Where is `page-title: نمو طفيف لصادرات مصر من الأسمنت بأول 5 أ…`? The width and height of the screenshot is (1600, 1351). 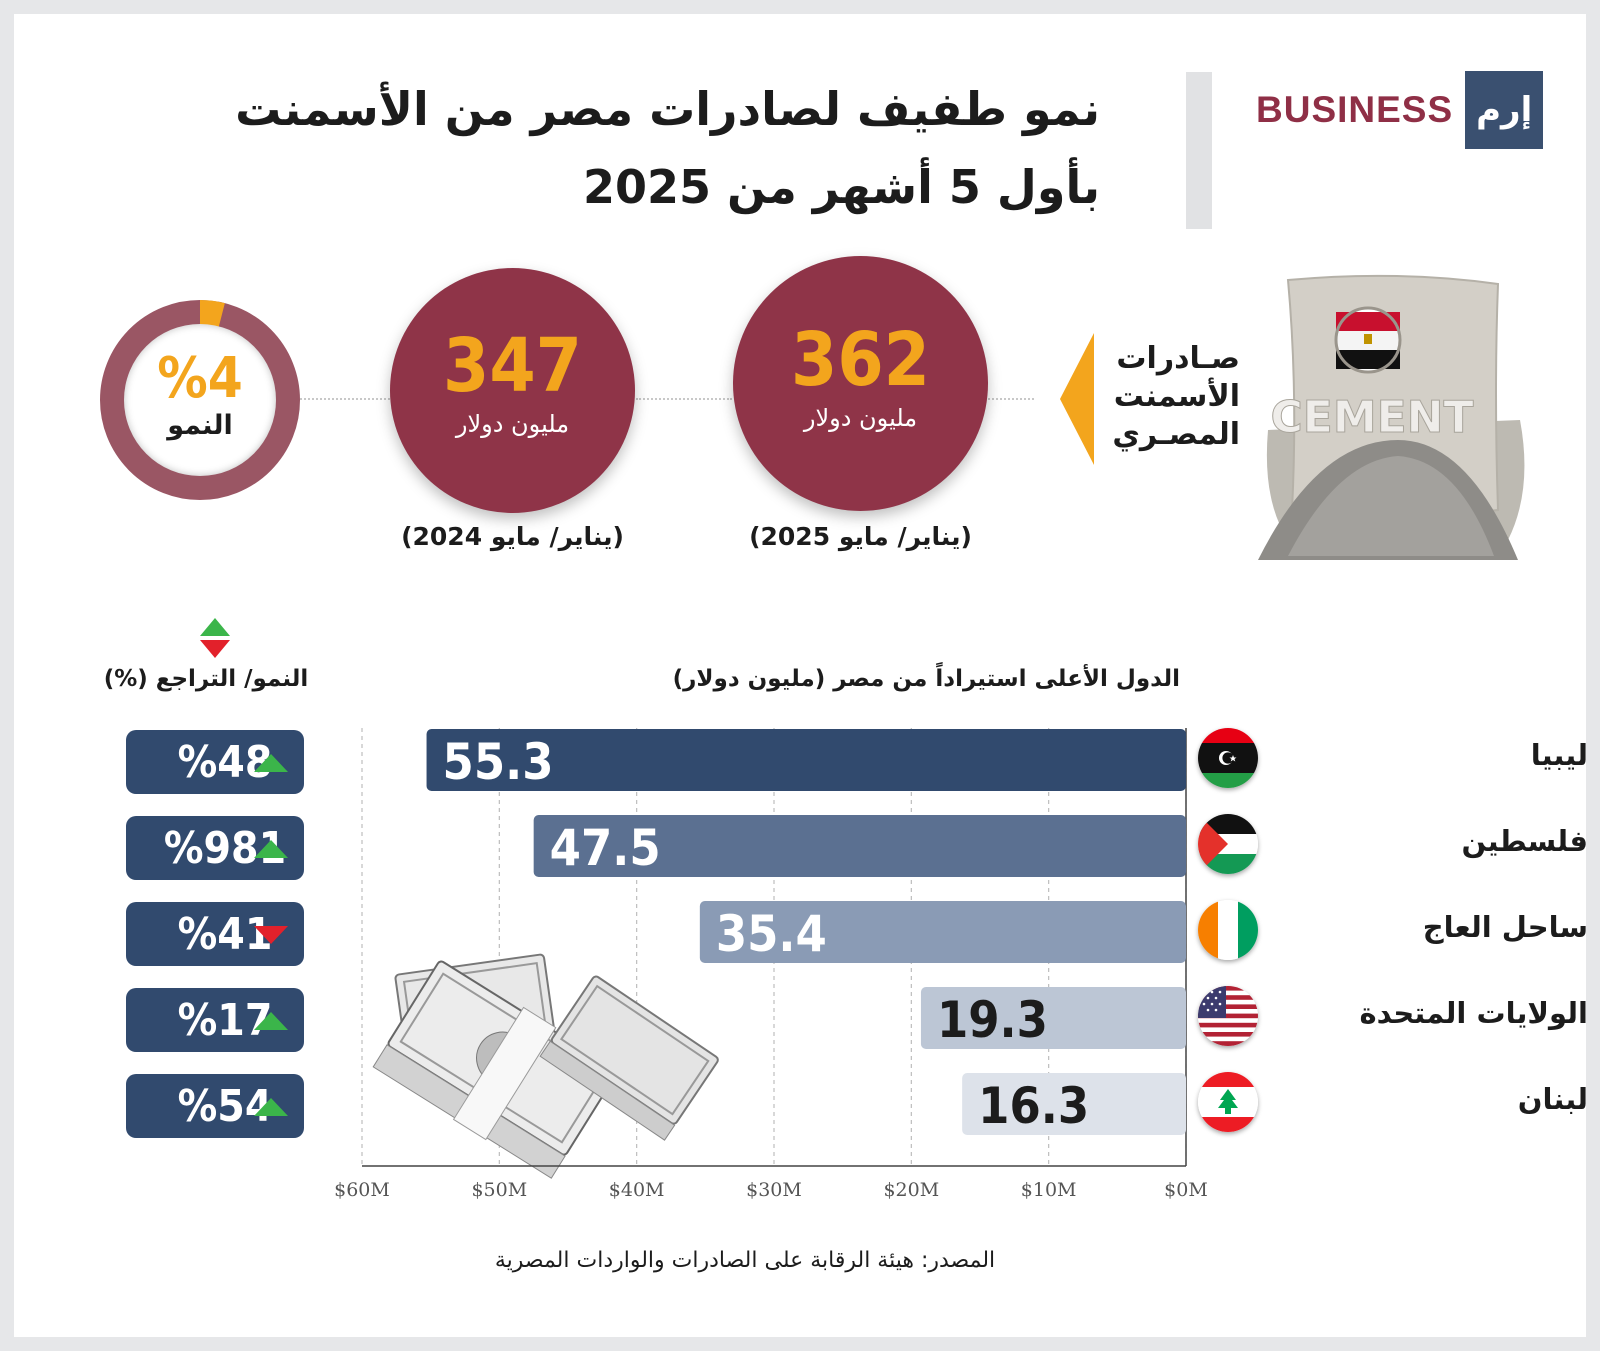
page-title: نمو طفيف لصادرات مصر من الأسمنت بأول 5 أ… is located at coordinates (620, 148).